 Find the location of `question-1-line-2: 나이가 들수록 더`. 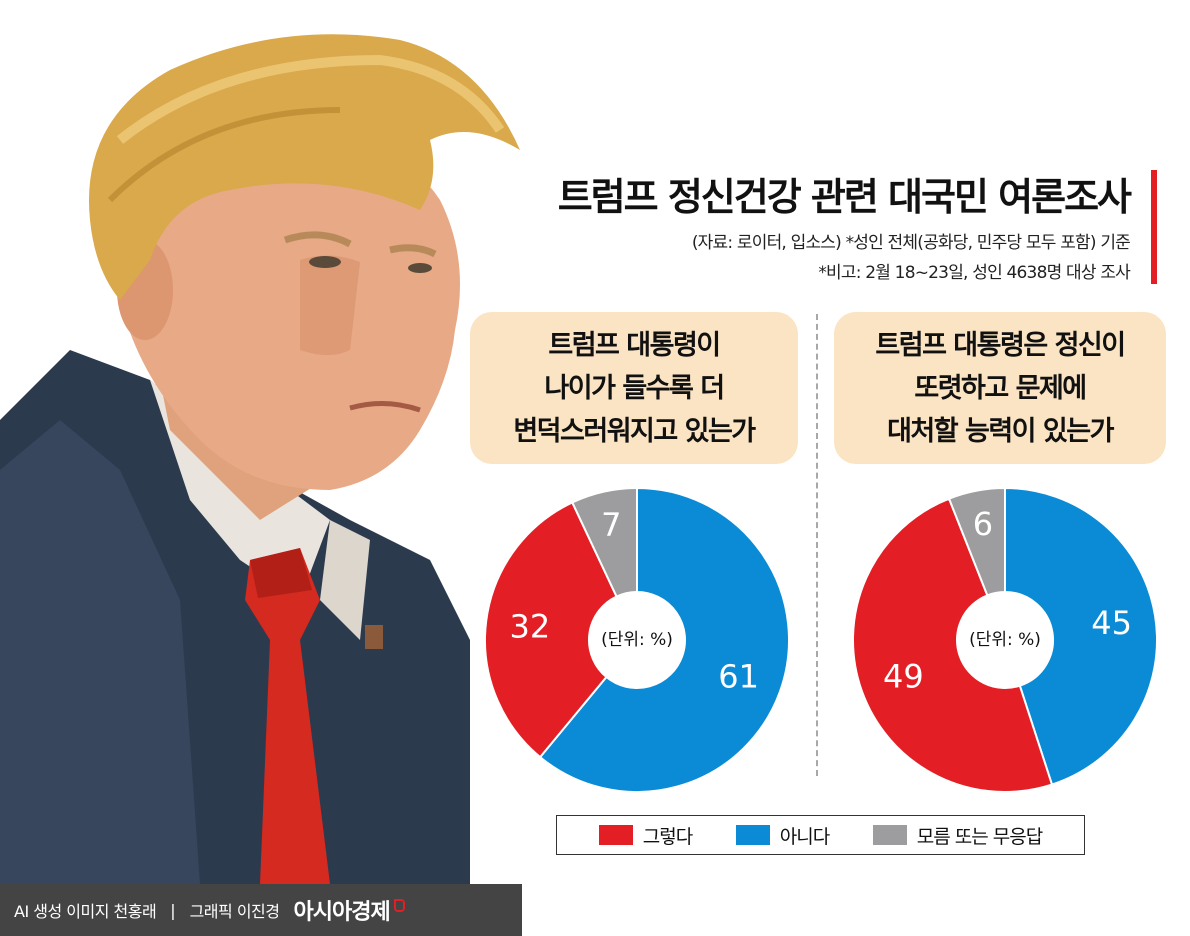

question-1-line-2: 나이가 들수록 더 is located at coordinates (634, 388).